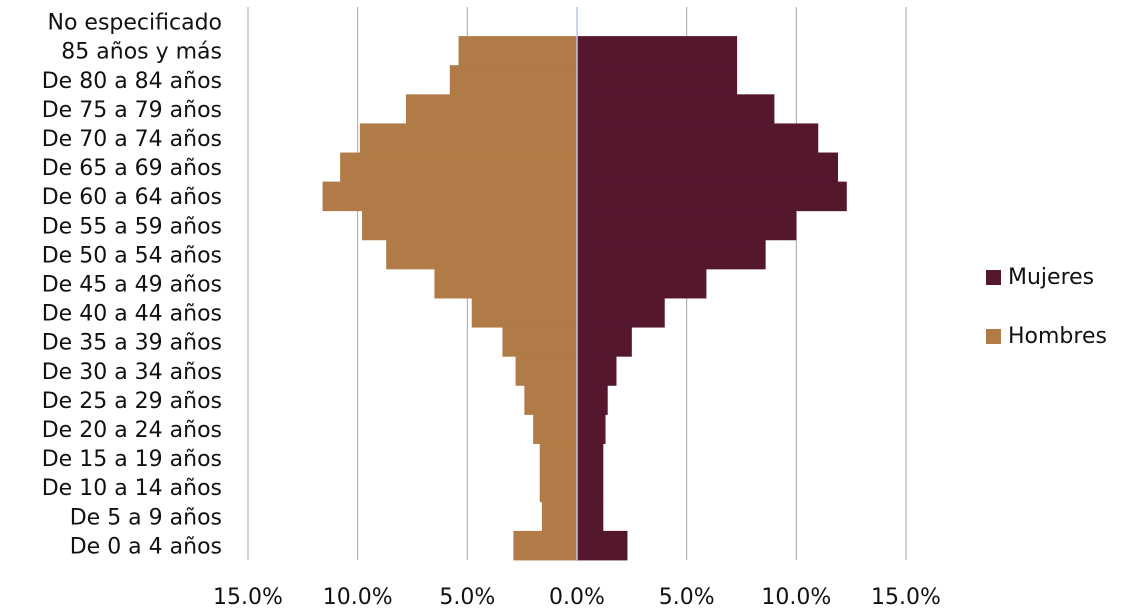 The width and height of the screenshot is (1139, 609). Describe the element at coordinates (1057, 336) in the screenshot. I see `legend-label-hombres: Hombres` at that location.